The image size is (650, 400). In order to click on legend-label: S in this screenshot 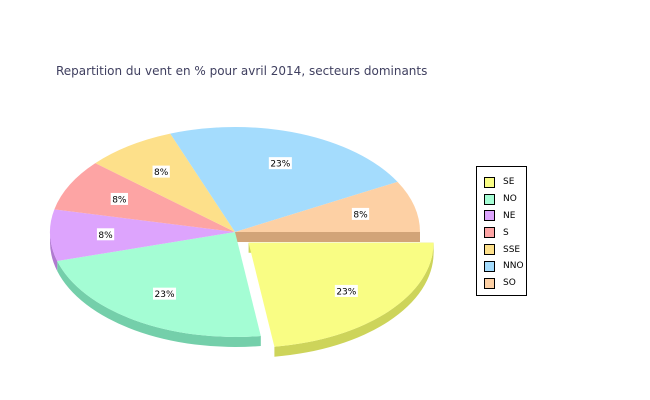, I will do `click(506, 232)`.